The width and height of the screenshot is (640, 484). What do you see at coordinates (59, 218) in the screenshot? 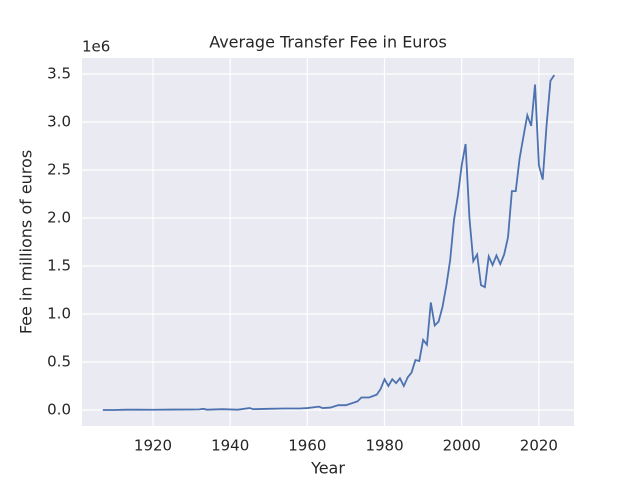
I see `y-tick-label: 2.0` at bounding box center [59, 218].